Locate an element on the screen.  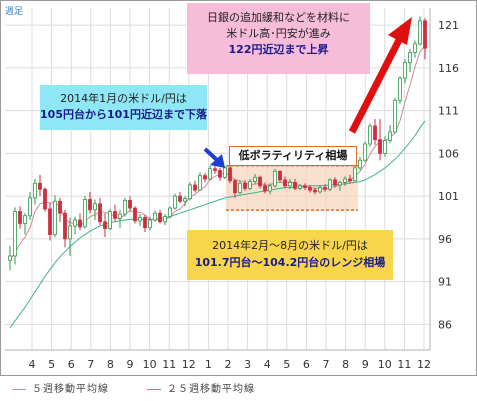
callout-range-line2: 101.7円台～104.2円台のレンジ相場 is located at coordinates (290, 262).